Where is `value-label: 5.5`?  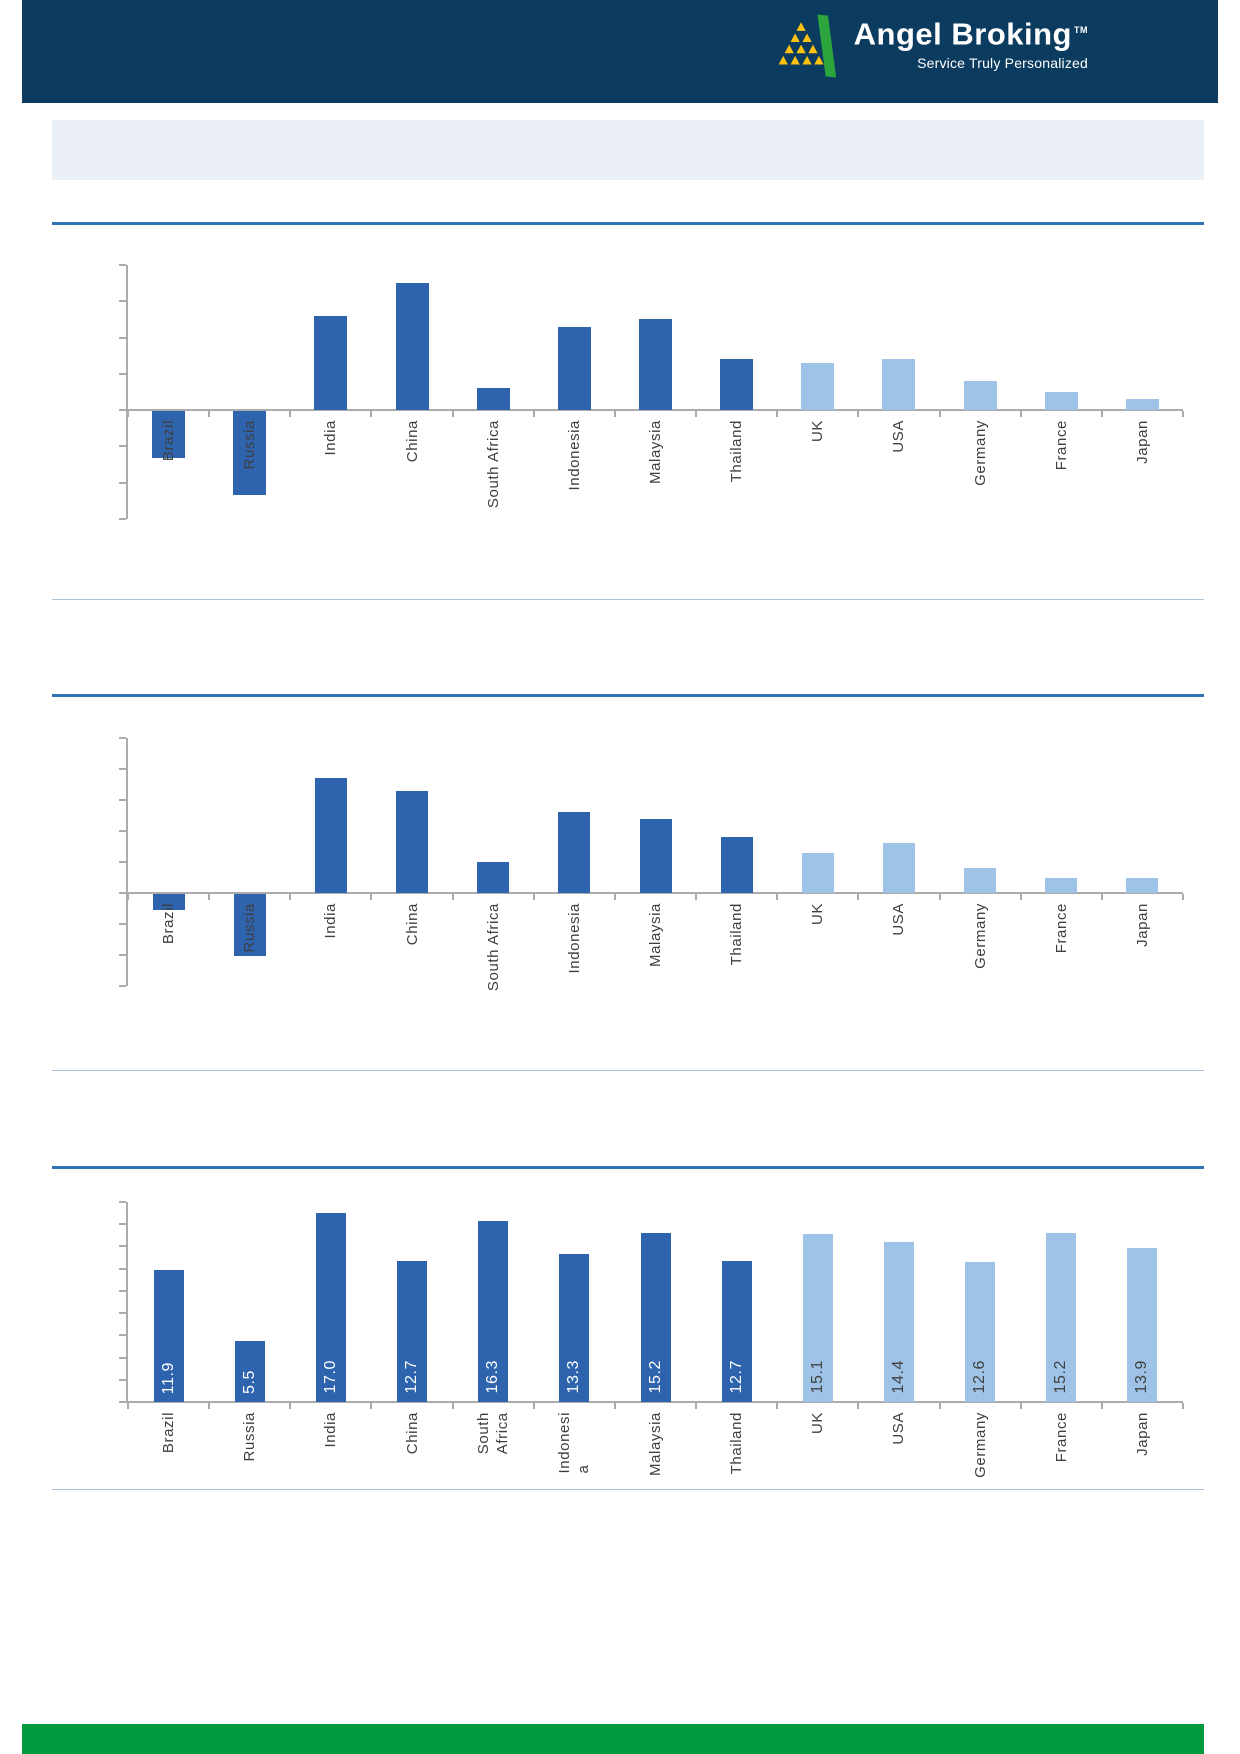 value-label: 5.5 is located at coordinates (249, 1381).